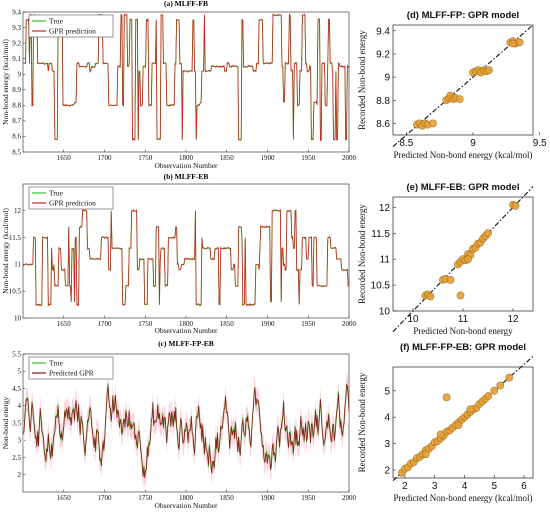 Image resolution: width=550 pixels, height=513 pixels. I want to click on x-tick-label: 3, so click(435, 486).